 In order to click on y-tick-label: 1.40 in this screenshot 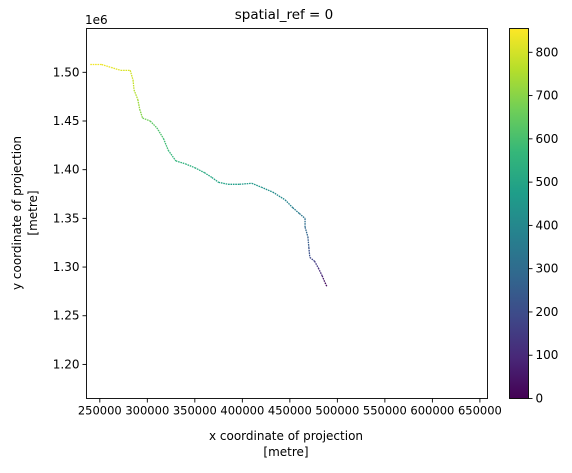, I will do `click(66, 170)`.